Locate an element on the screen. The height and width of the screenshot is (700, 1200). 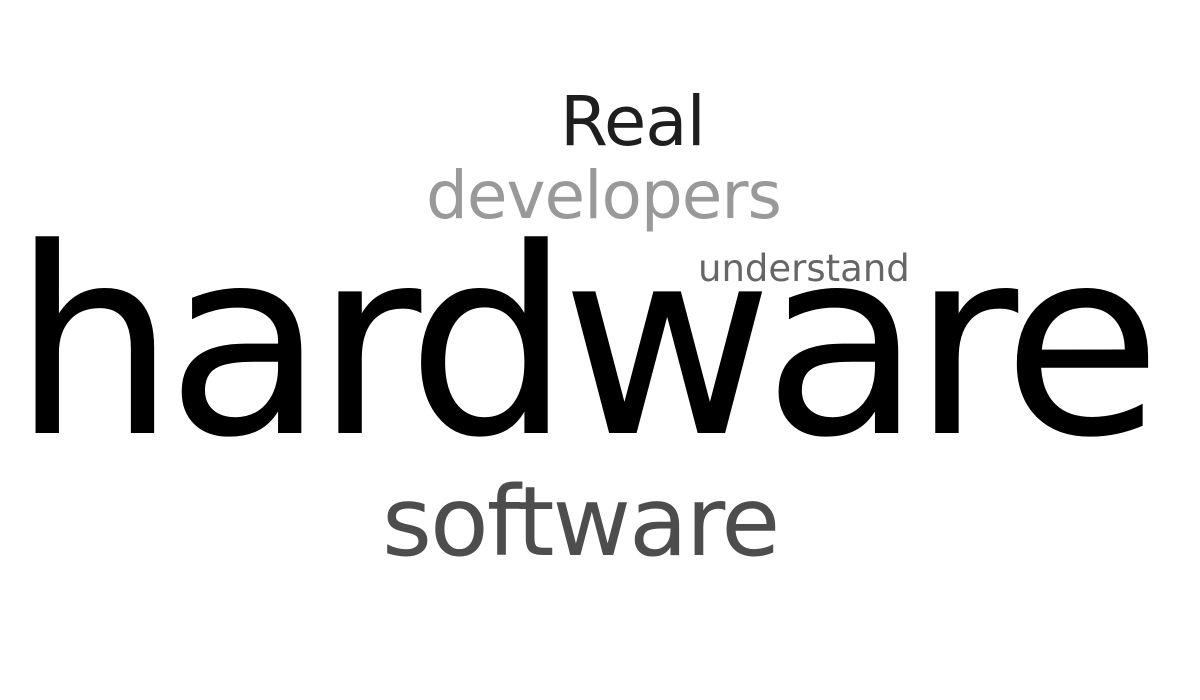
word-developers: developers is located at coordinates (604, 195).